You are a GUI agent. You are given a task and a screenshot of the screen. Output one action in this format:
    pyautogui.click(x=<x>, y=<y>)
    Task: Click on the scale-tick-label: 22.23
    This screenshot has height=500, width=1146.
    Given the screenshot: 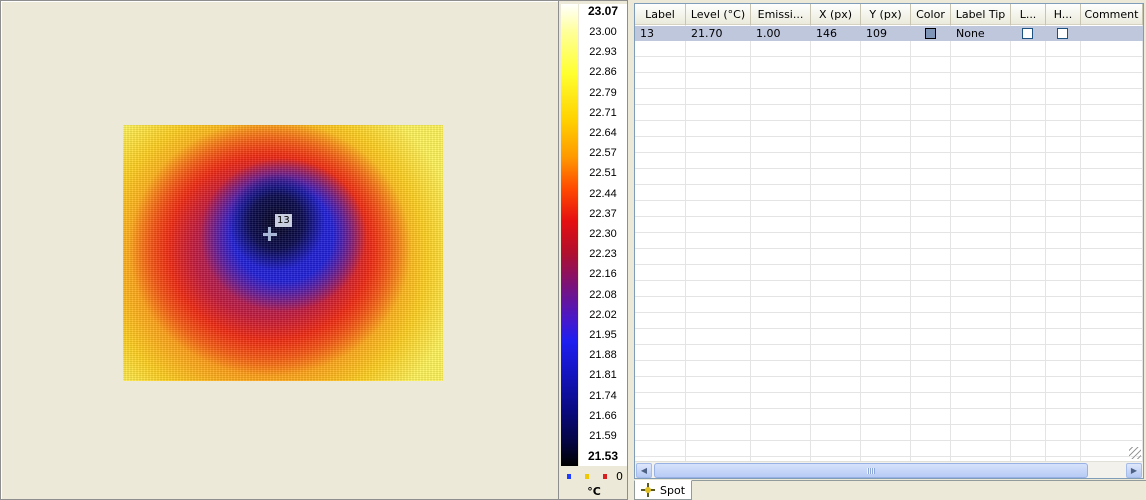 What is the action you would take?
    pyautogui.click(x=603, y=254)
    